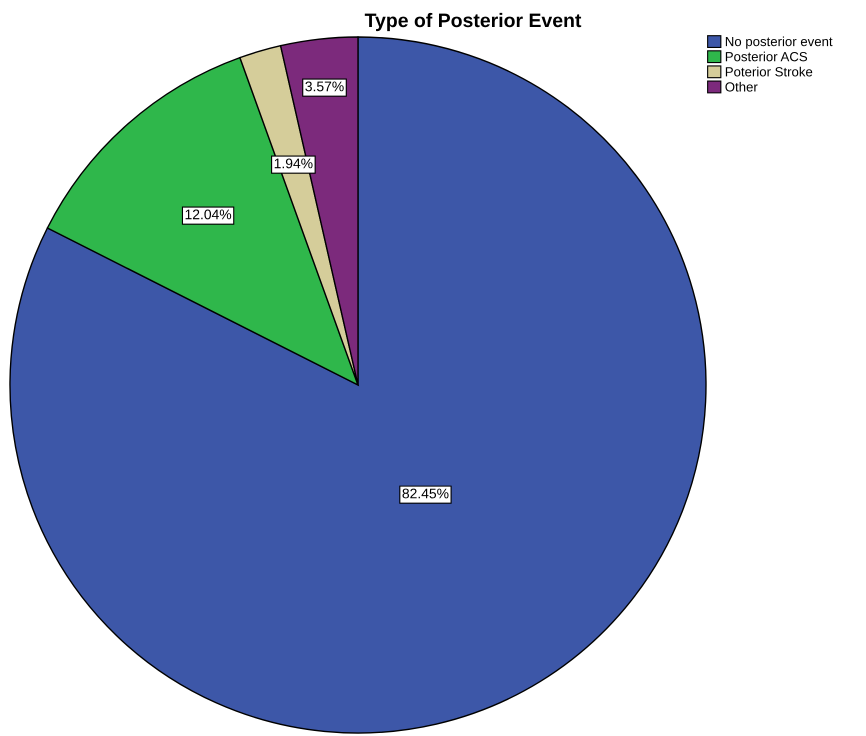 The image size is (866, 736). What do you see at coordinates (769, 71) in the screenshot?
I see `legend-label: Poterior Stroke` at bounding box center [769, 71].